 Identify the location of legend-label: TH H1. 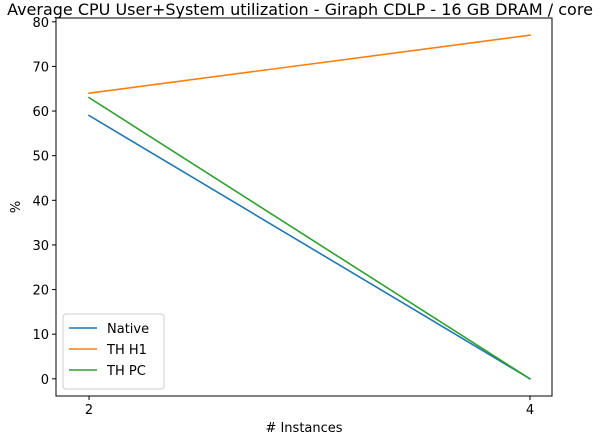
(126, 350).